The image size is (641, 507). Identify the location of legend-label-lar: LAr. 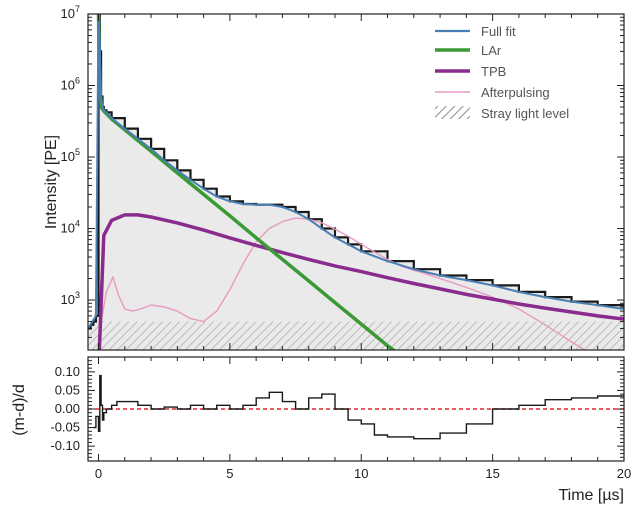
(491, 50).